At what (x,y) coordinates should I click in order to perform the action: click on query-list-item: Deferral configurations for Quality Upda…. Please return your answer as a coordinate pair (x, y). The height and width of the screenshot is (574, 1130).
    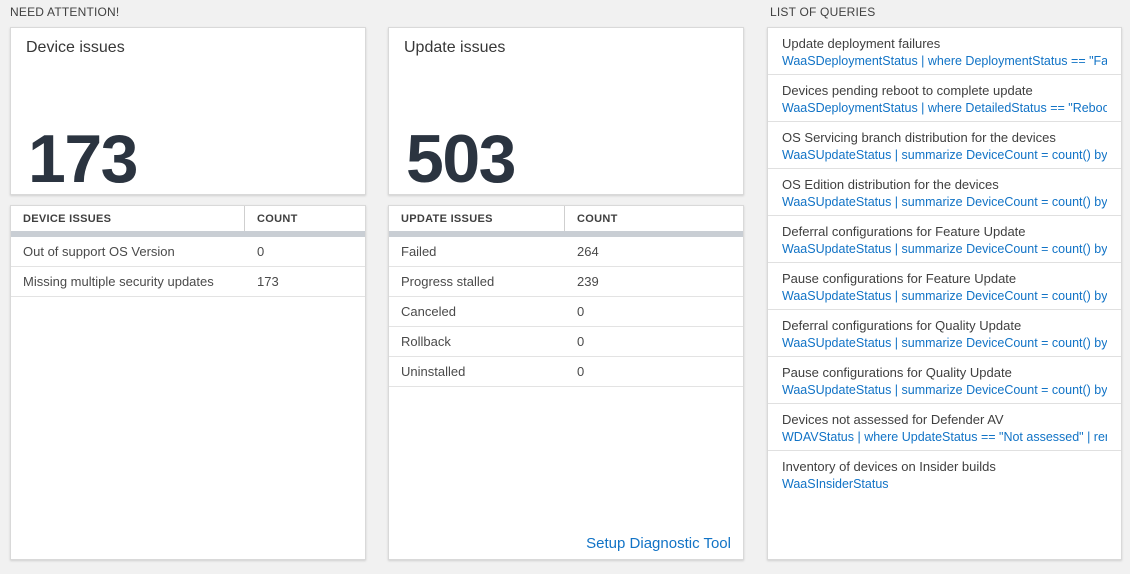
    Looking at the image, I should click on (944, 333).